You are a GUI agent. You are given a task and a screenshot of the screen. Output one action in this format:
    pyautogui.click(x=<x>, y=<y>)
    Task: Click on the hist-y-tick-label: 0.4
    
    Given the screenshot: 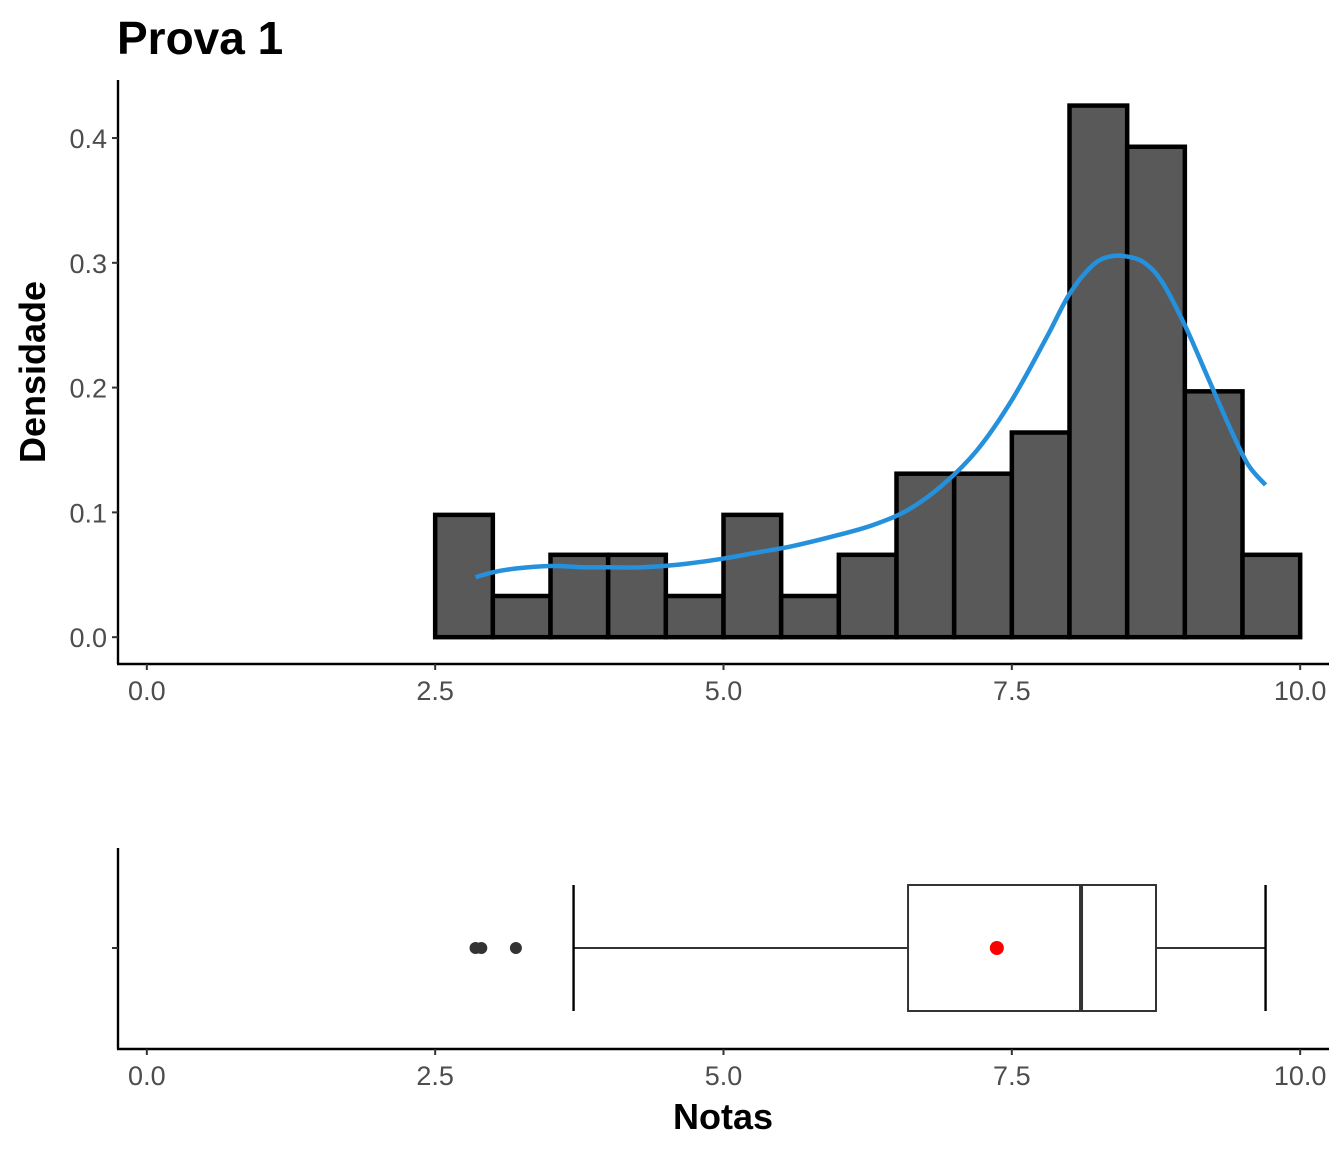 What is the action you would take?
    pyautogui.click(x=88, y=139)
    